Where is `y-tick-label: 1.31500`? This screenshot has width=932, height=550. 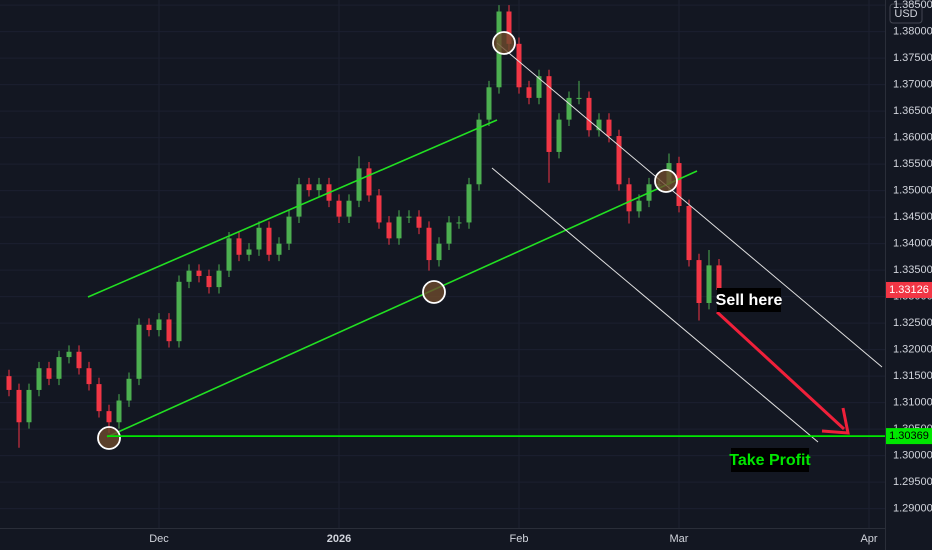 y-tick-label: 1.31500 is located at coordinates (912, 376).